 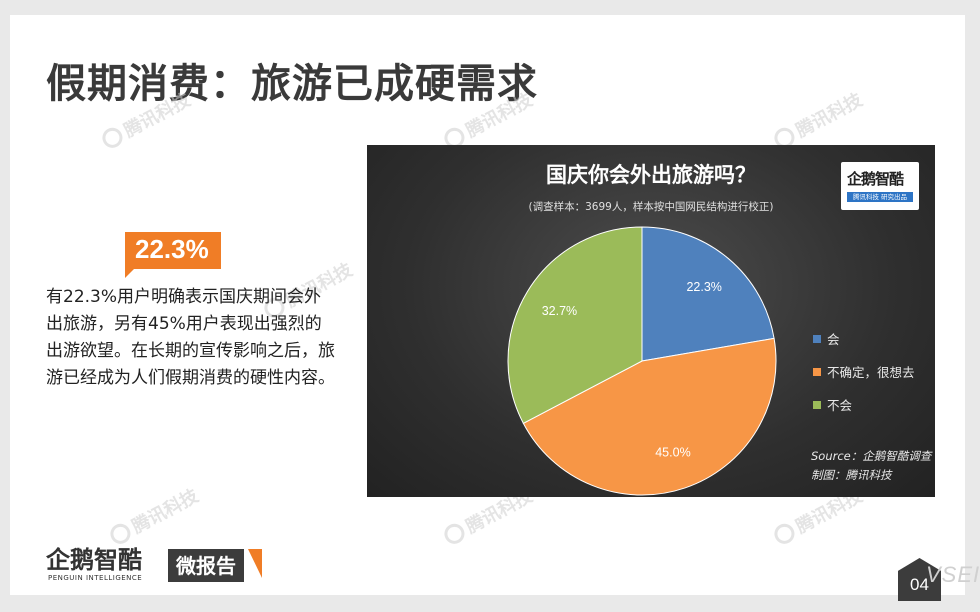 I want to click on pie-slice-label: 32.7%, so click(x=559, y=311).